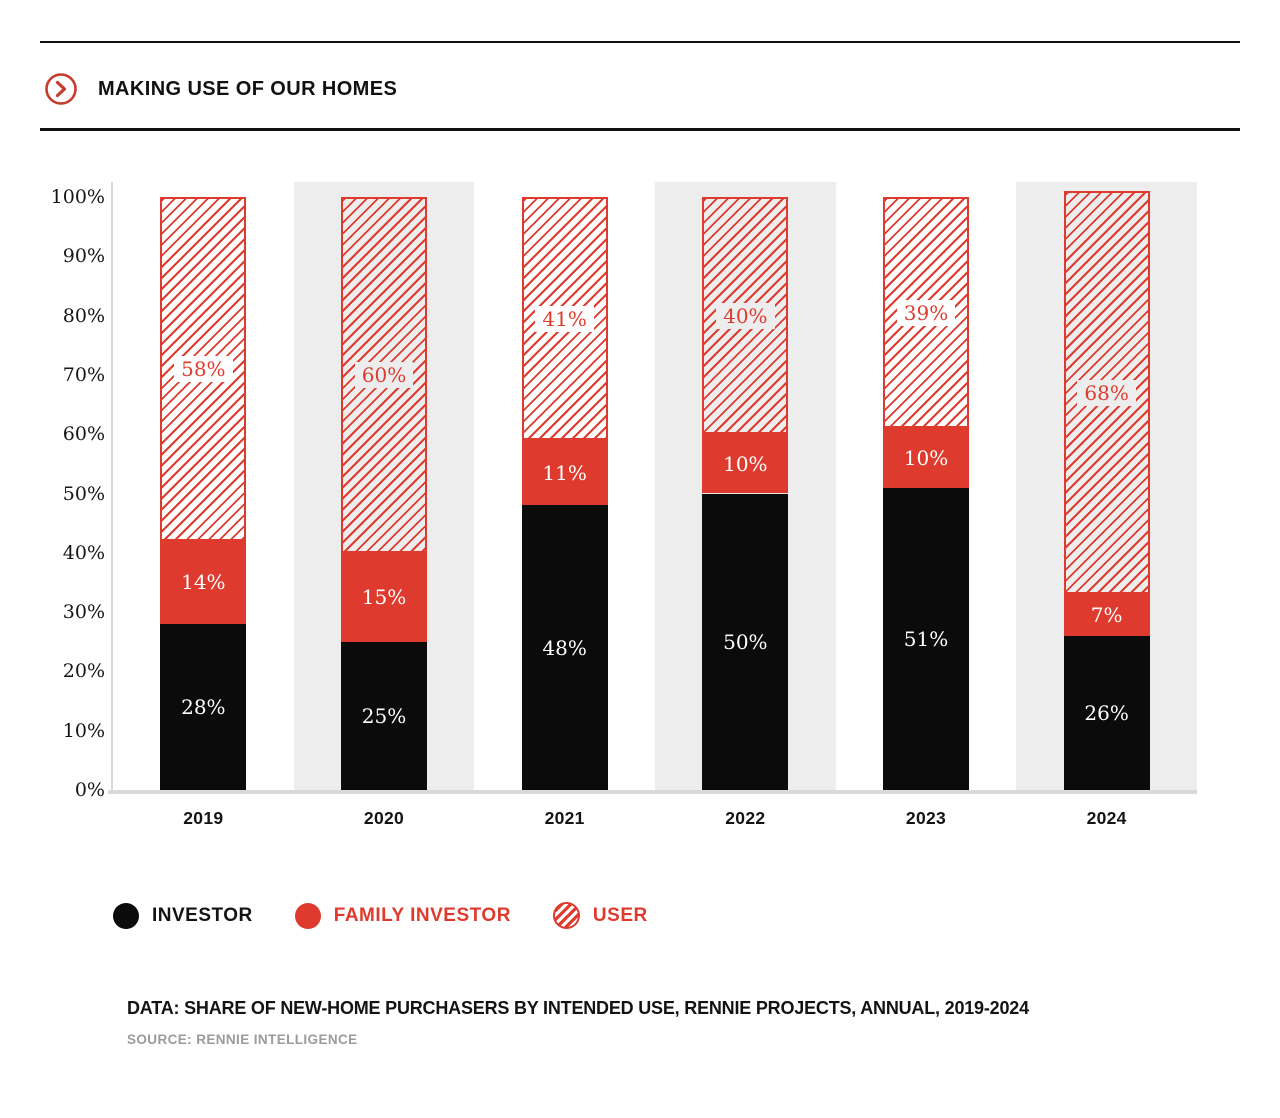 This screenshot has height=1118, width=1280. I want to click on x-axis-category-label: 2023, so click(926, 818).